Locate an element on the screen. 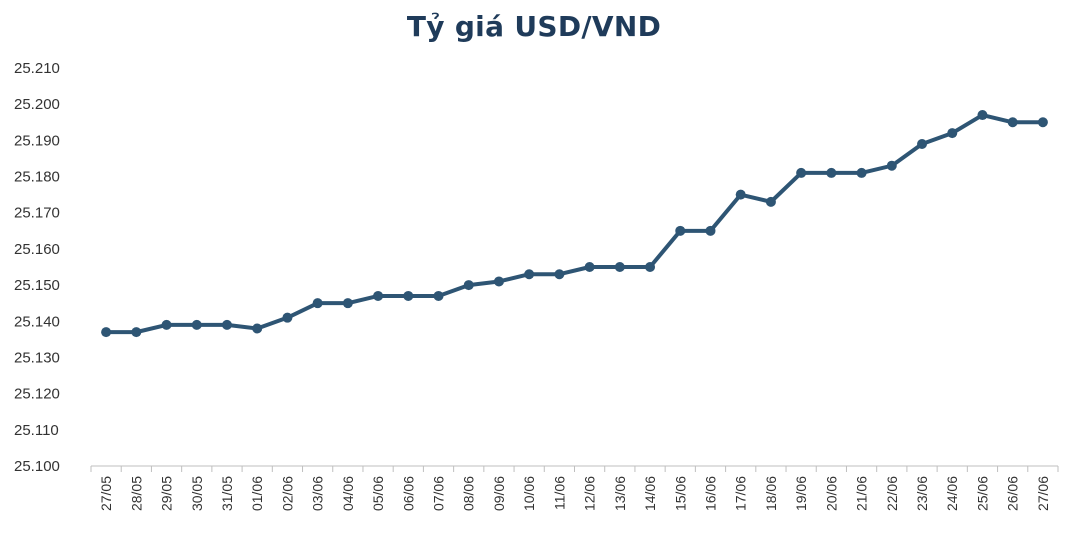 Image resolution: width=1068 pixels, height=540 pixels. chart-title: Tỷ giá USD/VND is located at coordinates (534, 26).